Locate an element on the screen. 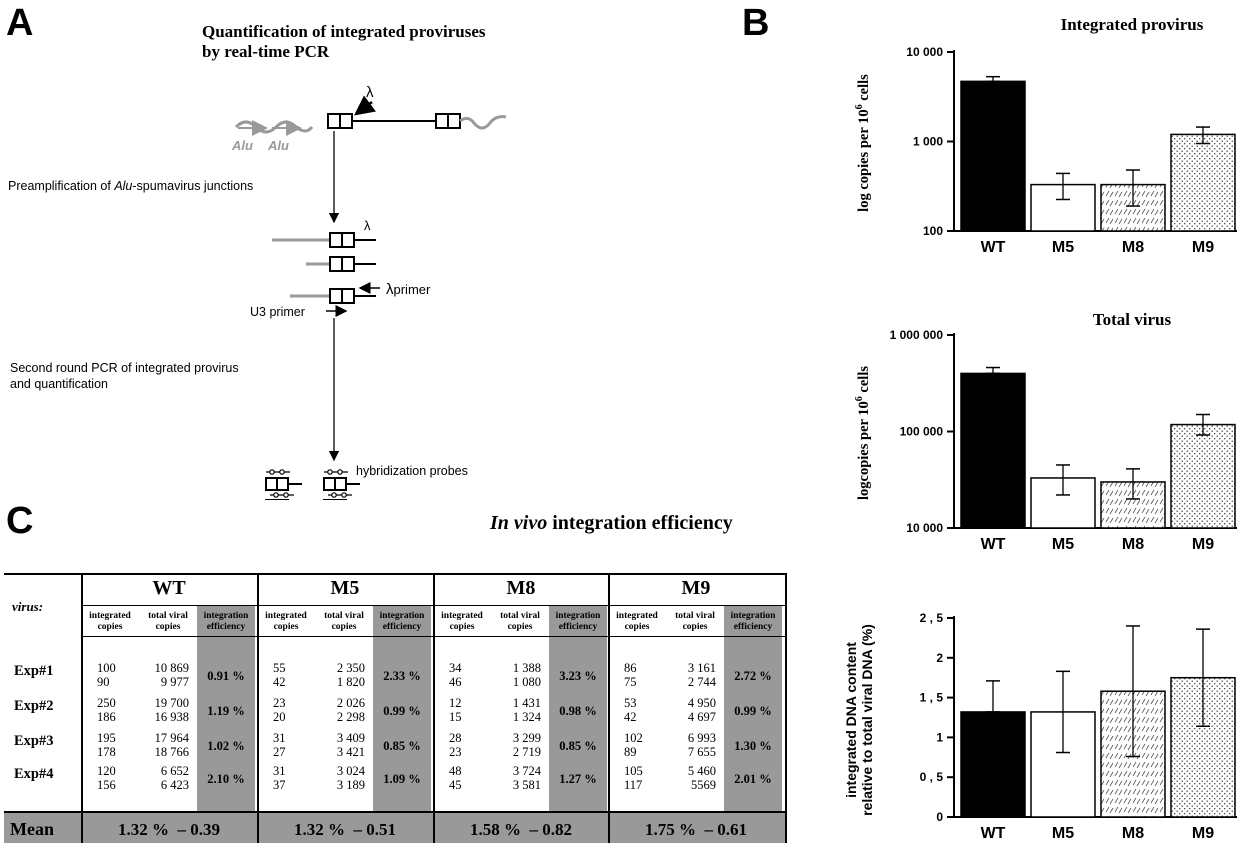  alu-label-1: Alu is located at coordinates (242, 145).